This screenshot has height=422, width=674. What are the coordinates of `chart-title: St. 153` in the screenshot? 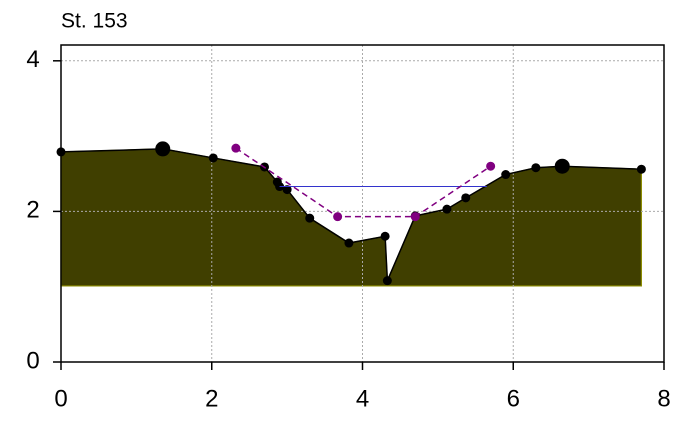 It's located at (94, 21).